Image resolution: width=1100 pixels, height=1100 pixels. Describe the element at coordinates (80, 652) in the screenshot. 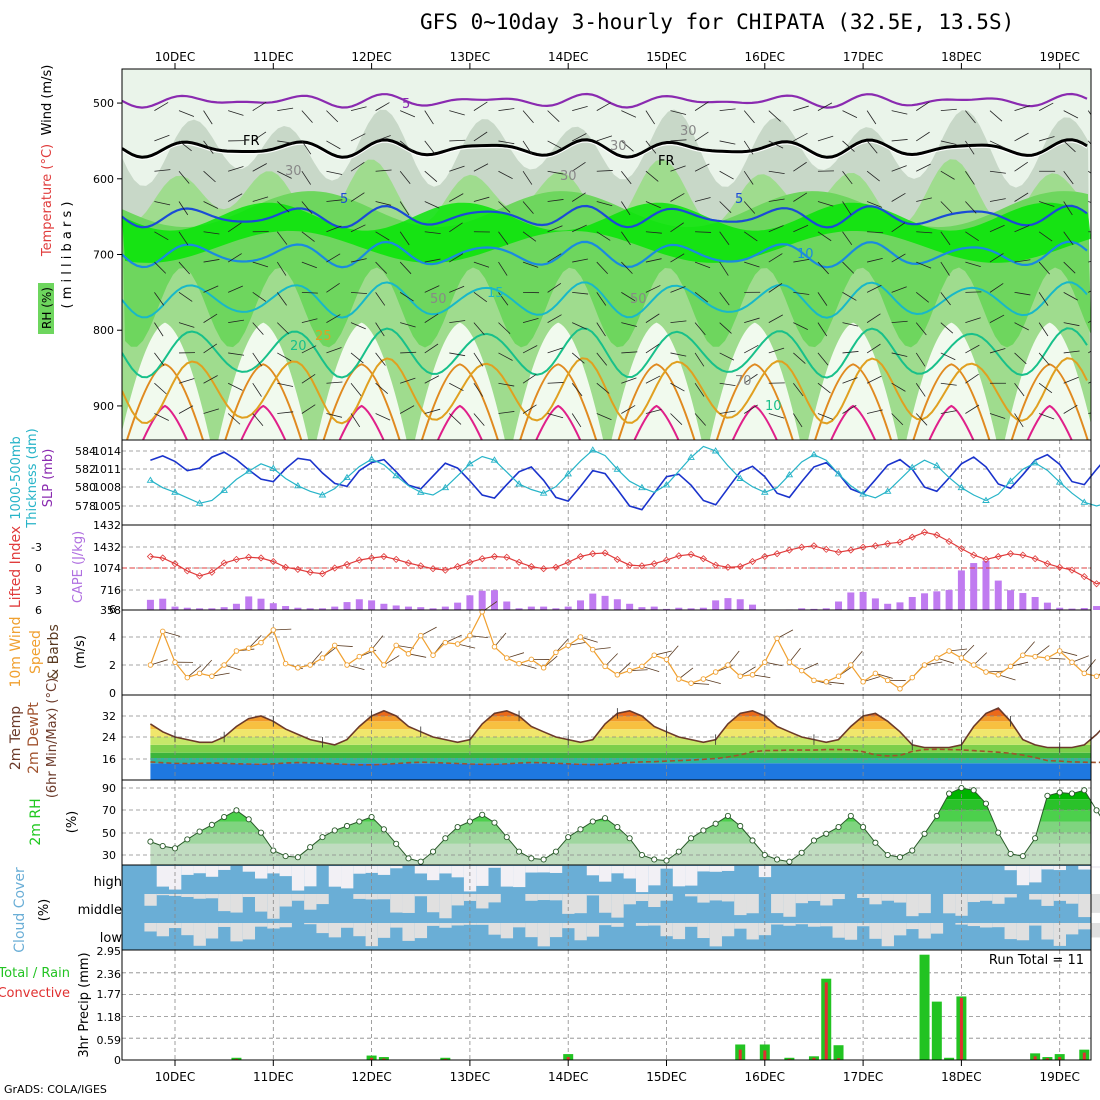

I see `wind10m-label-4: (m/s)` at that location.